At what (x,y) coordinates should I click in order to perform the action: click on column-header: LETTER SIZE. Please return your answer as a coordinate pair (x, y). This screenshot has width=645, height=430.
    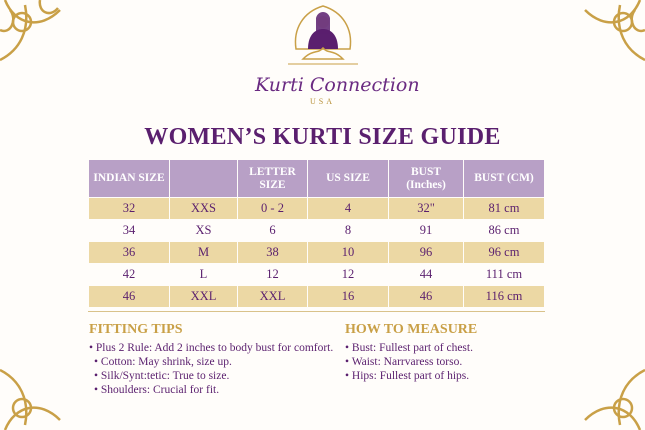
    Looking at the image, I should click on (272, 178).